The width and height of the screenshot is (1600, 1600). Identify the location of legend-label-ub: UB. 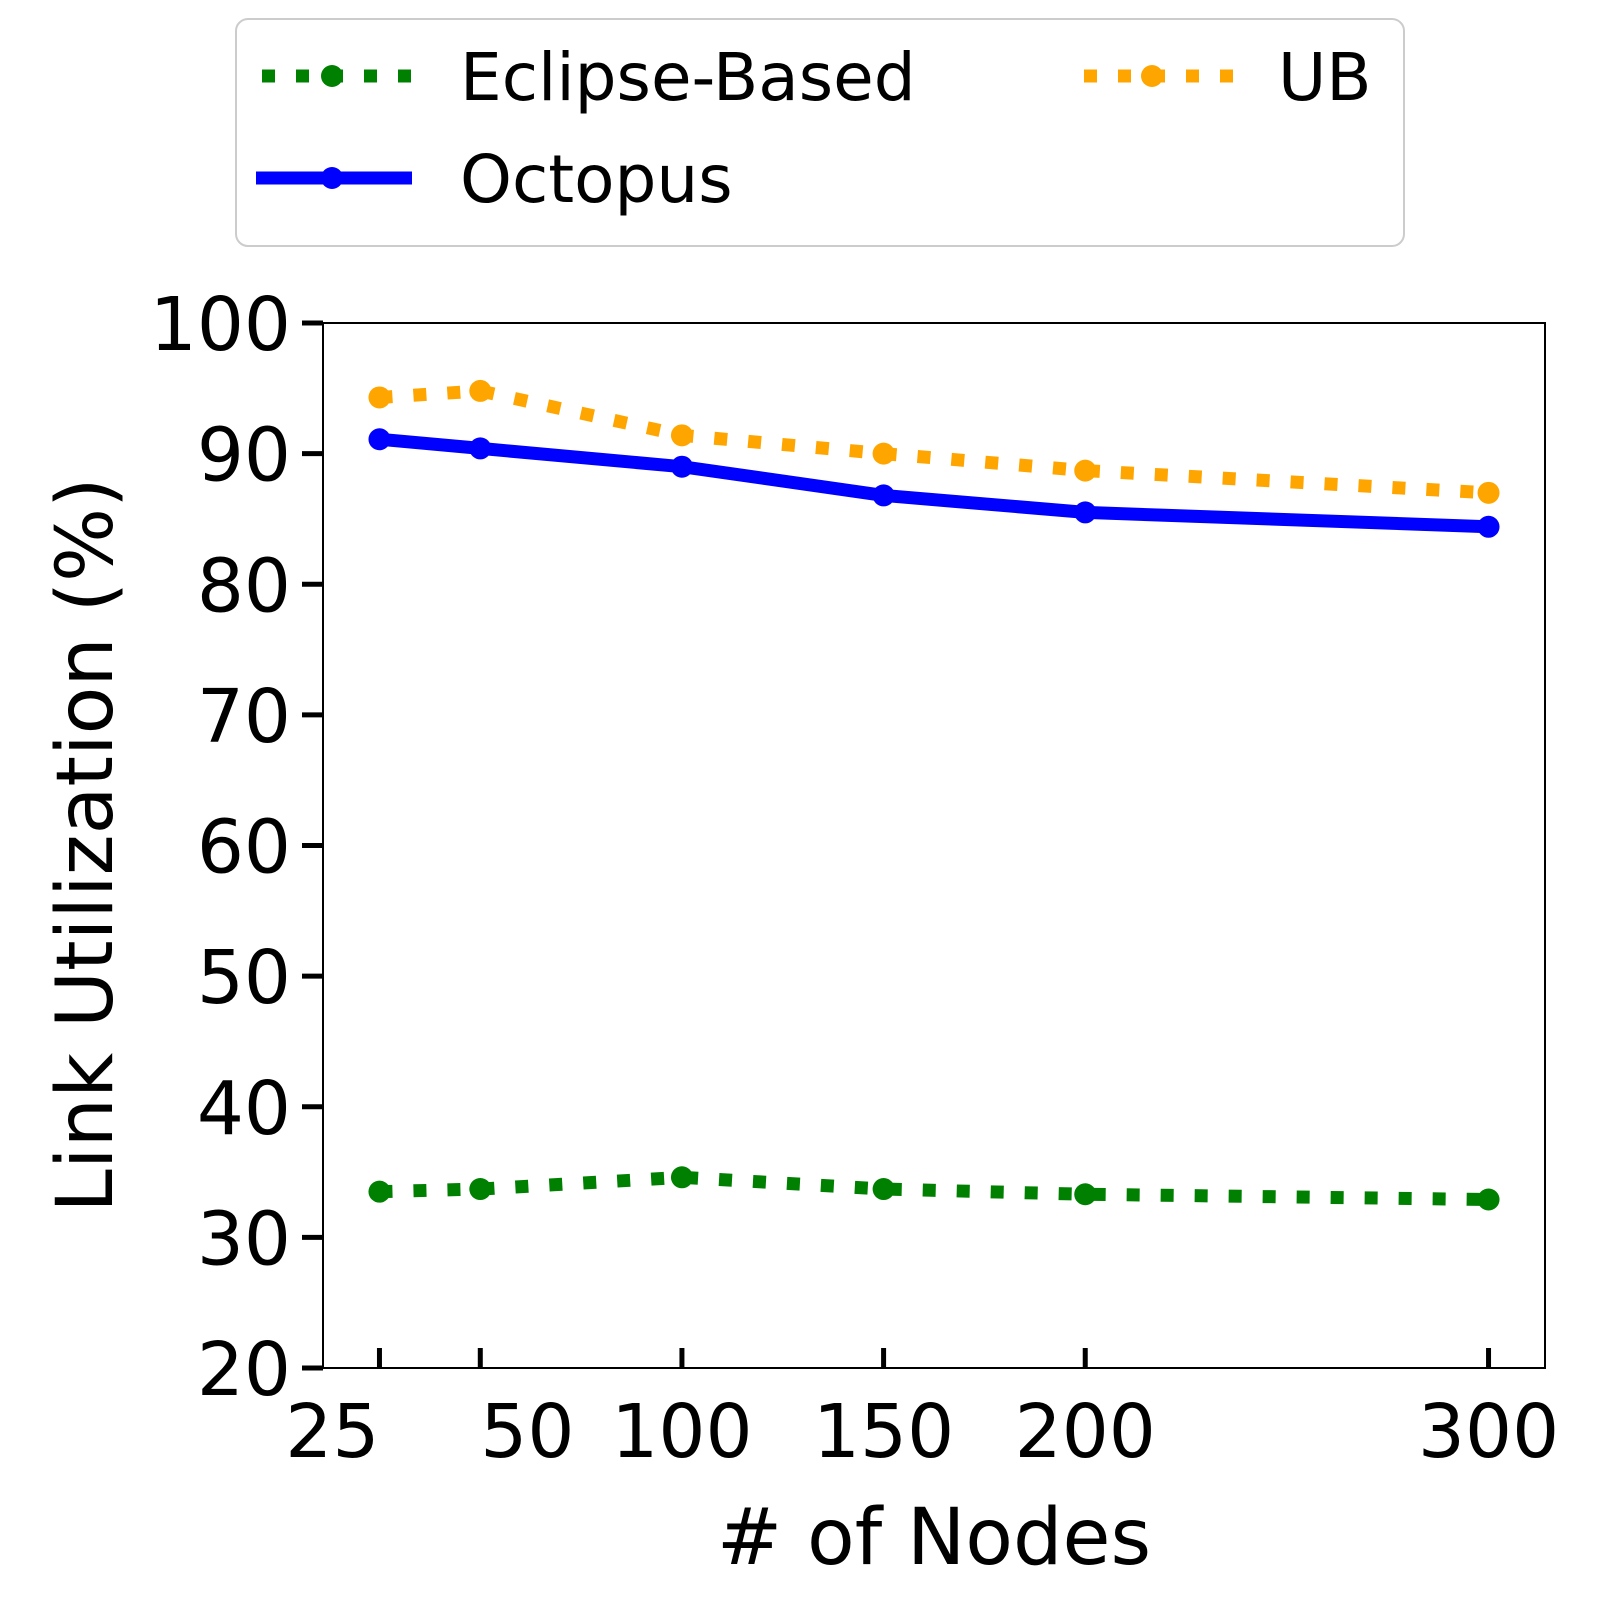
(1325, 77).